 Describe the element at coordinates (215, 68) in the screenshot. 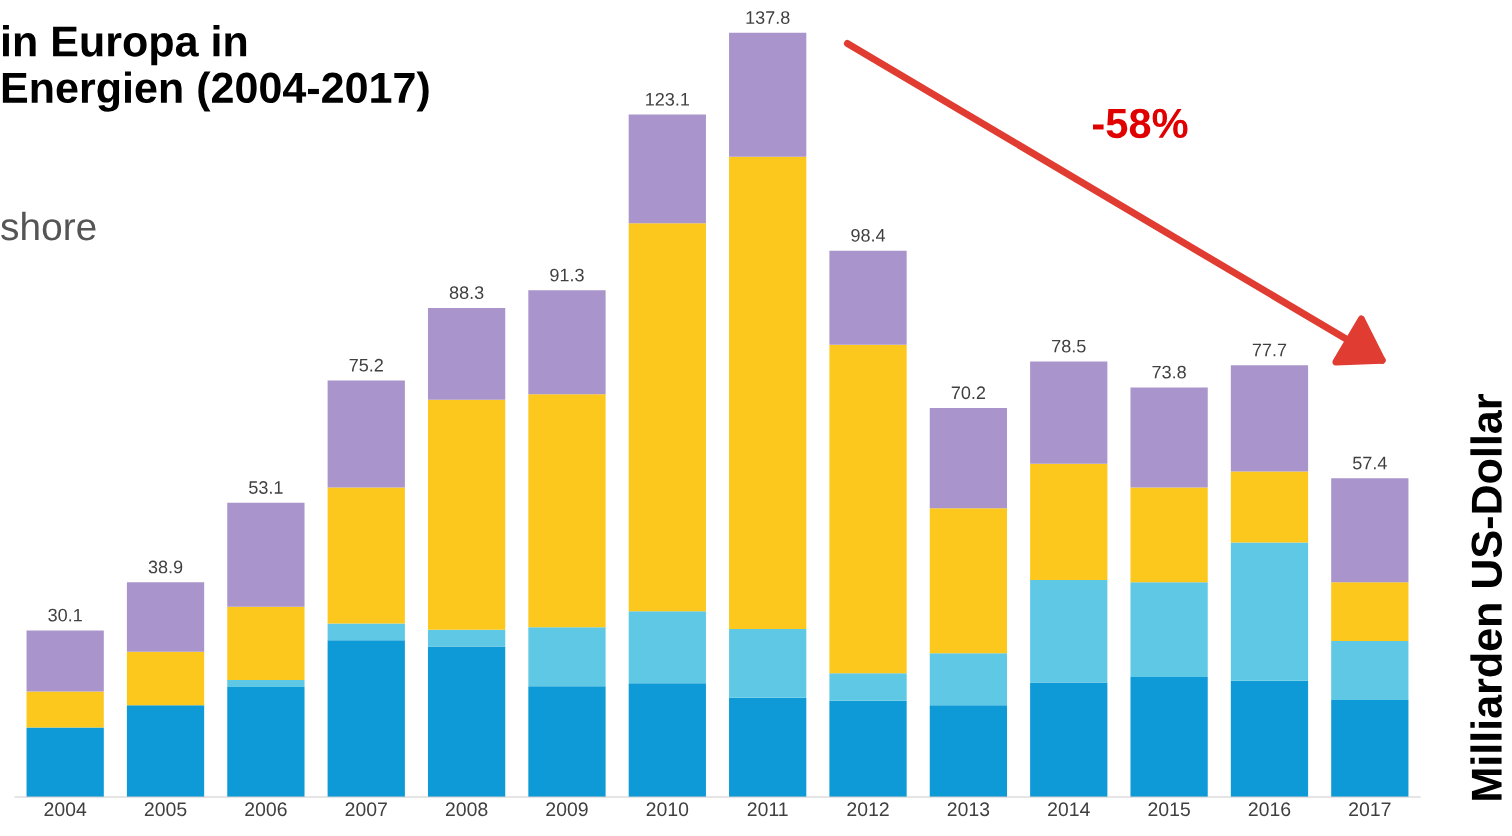

I see `chart-title: in Europa in Energien (2004-2017)` at that location.